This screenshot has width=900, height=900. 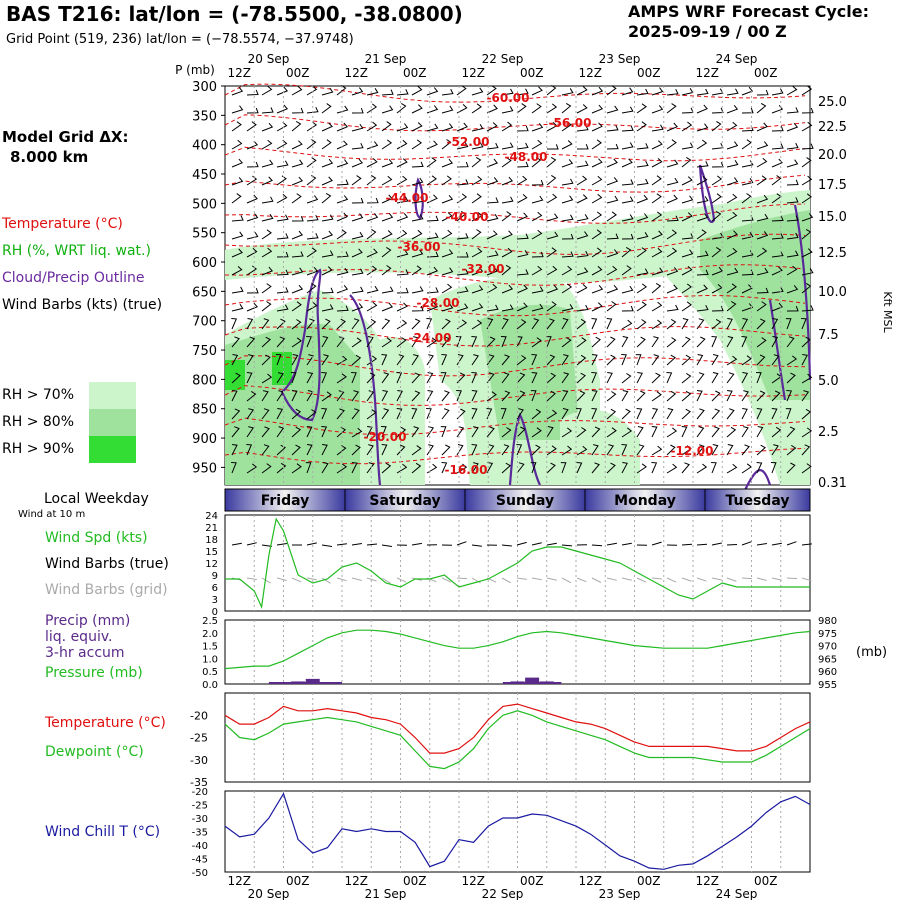 I want to click on true-wind-barb, so click(x=476, y=545).